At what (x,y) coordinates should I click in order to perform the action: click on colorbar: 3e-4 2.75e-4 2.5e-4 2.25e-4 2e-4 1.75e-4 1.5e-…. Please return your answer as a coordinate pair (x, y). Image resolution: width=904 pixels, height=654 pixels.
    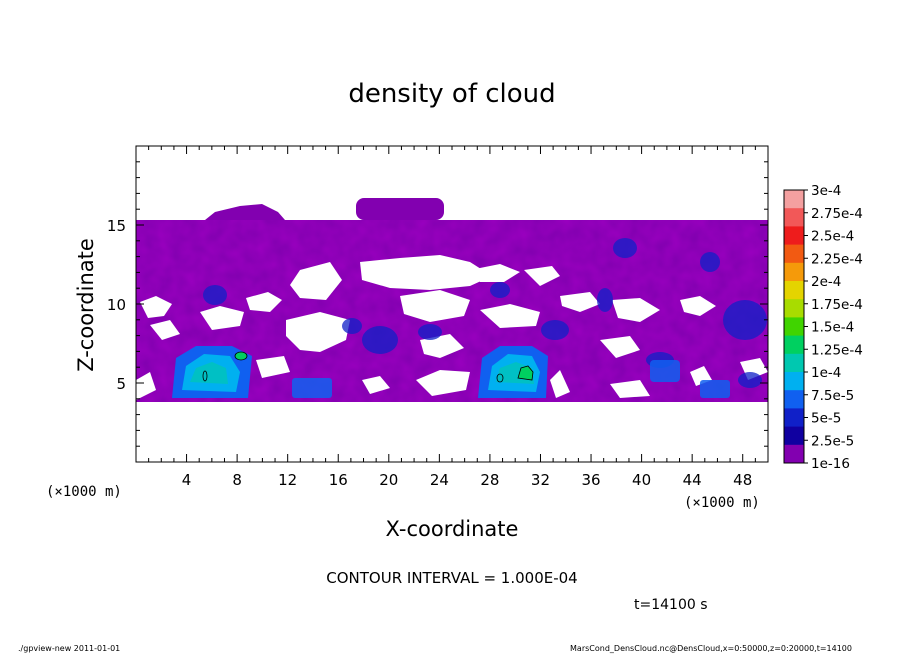
    Looking at the image, I should click on (823, 327).